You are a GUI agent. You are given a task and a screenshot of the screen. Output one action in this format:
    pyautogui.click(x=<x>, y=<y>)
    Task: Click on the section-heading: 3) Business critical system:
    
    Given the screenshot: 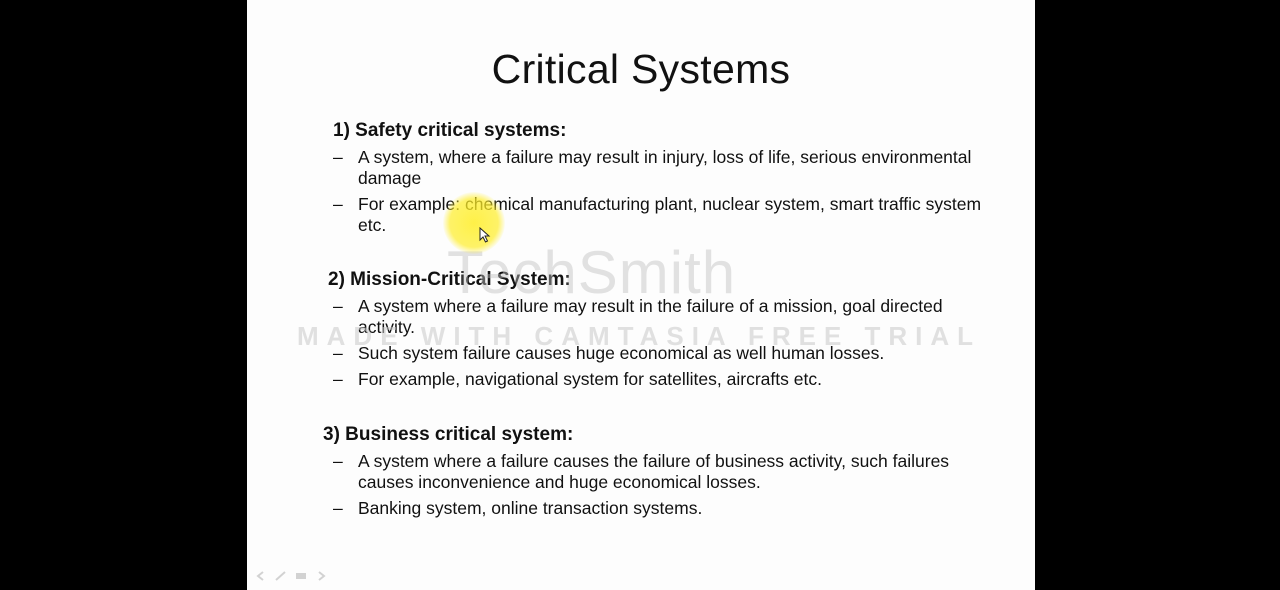 What is the action you would take?
    pyautogui.click(x=448, y=434)
    